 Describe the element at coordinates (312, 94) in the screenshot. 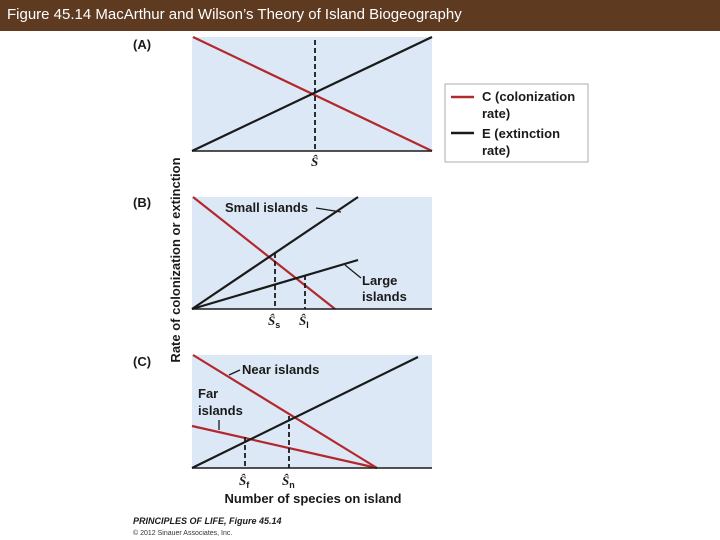

I see `panel-a-extinction-line` at that location.